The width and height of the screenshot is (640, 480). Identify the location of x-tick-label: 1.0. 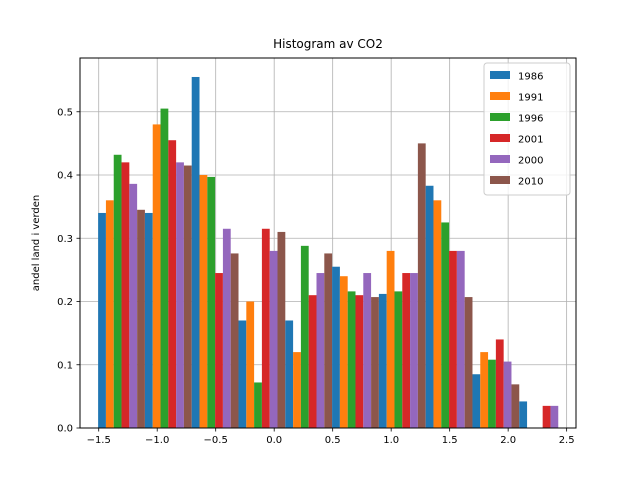
(391, 440).